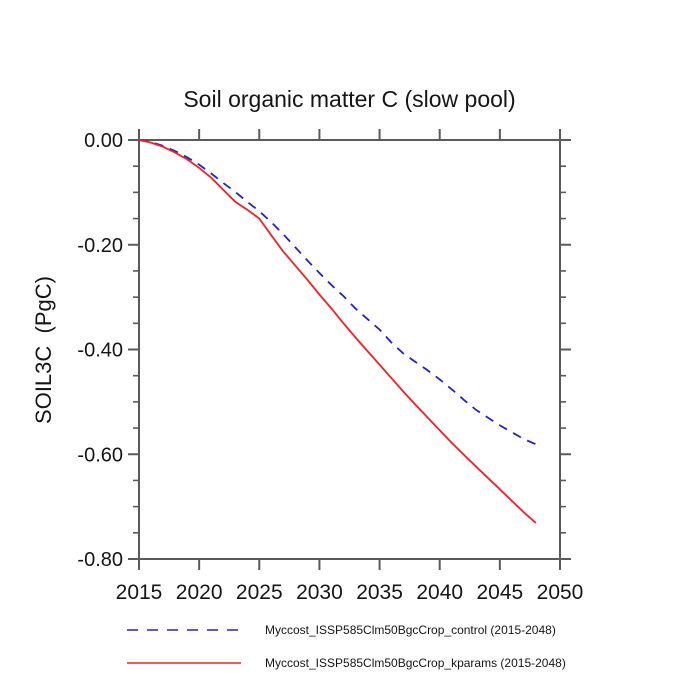 The height and width of the screenshot is (700, 700). Describe the element at coordinates (560, 592) in the screenshot. I see `x-tick-label: 2050` at that location.